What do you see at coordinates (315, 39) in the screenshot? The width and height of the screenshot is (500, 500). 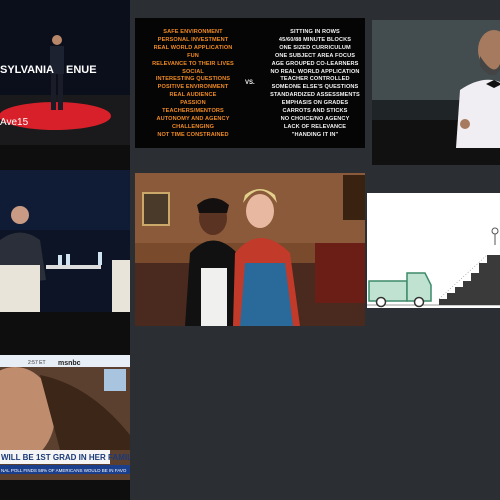 I see `list-item: 45/60/88 MINUTE BLOCKS` at bounding box center [315, 39].